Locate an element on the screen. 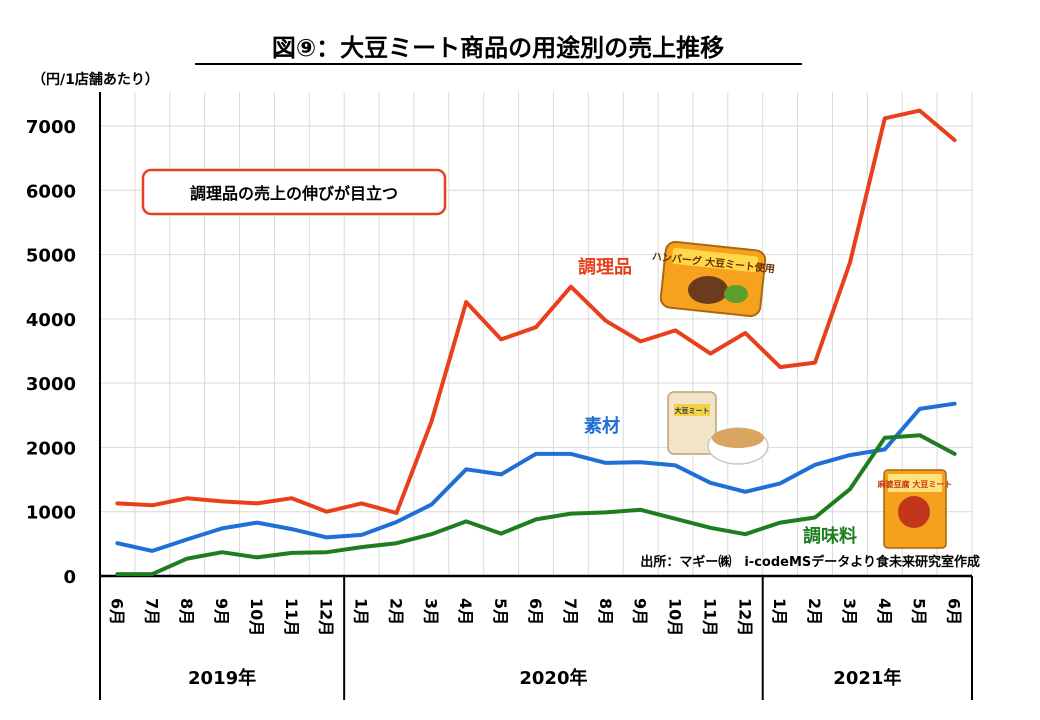  y-tick-label: 6000 is located at coordinates (51, 191).